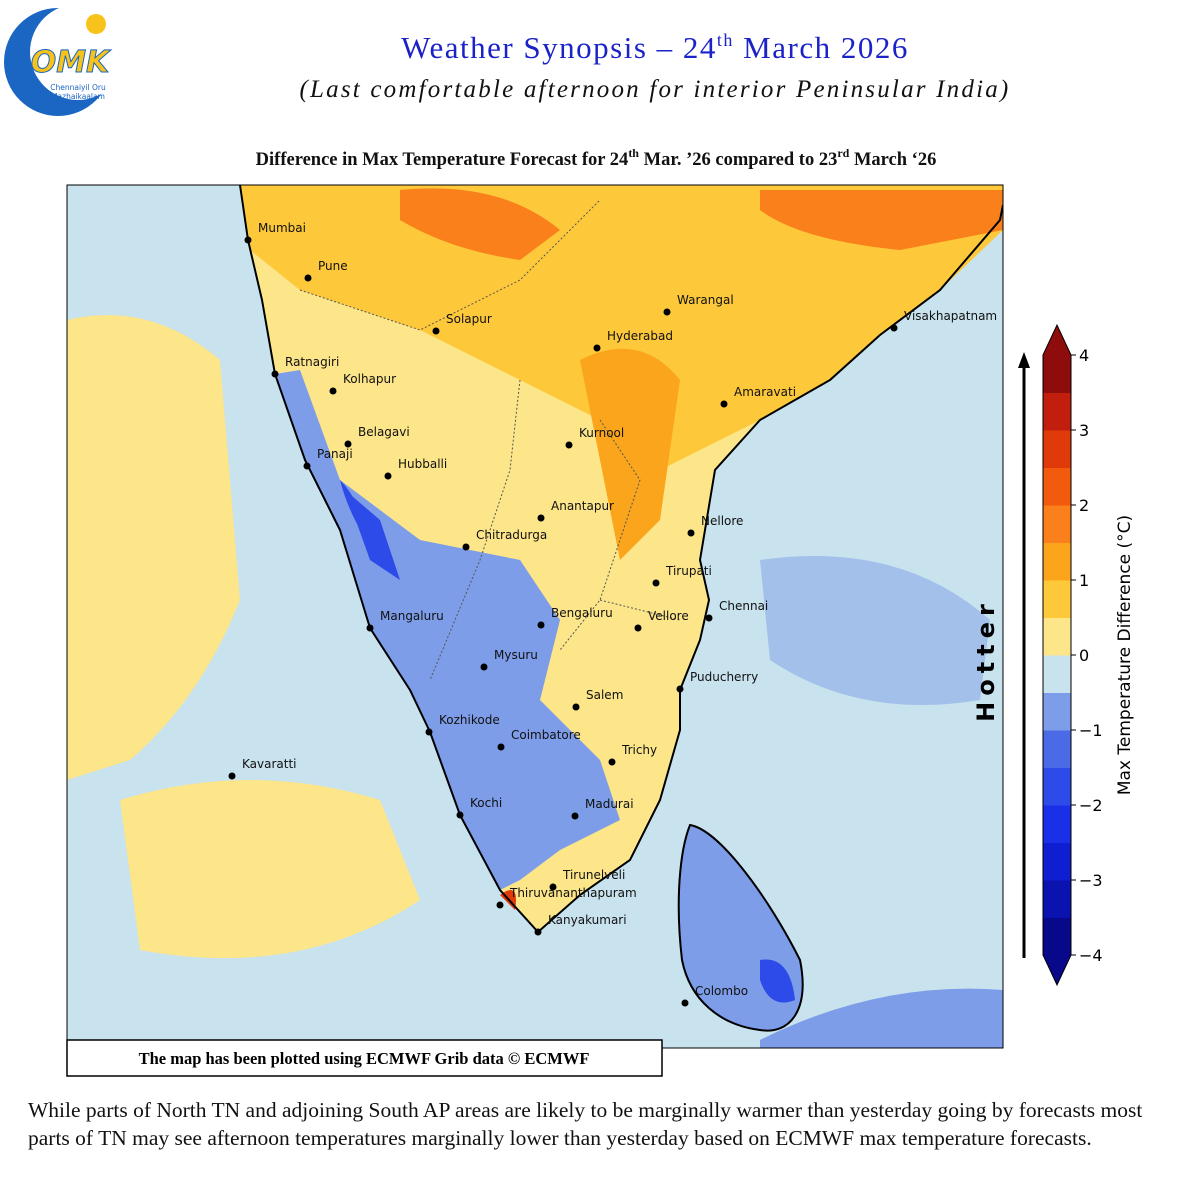 The width and height of the screenshot is (1200, 1200). I want to click on credit-box, so click(364, 1058).